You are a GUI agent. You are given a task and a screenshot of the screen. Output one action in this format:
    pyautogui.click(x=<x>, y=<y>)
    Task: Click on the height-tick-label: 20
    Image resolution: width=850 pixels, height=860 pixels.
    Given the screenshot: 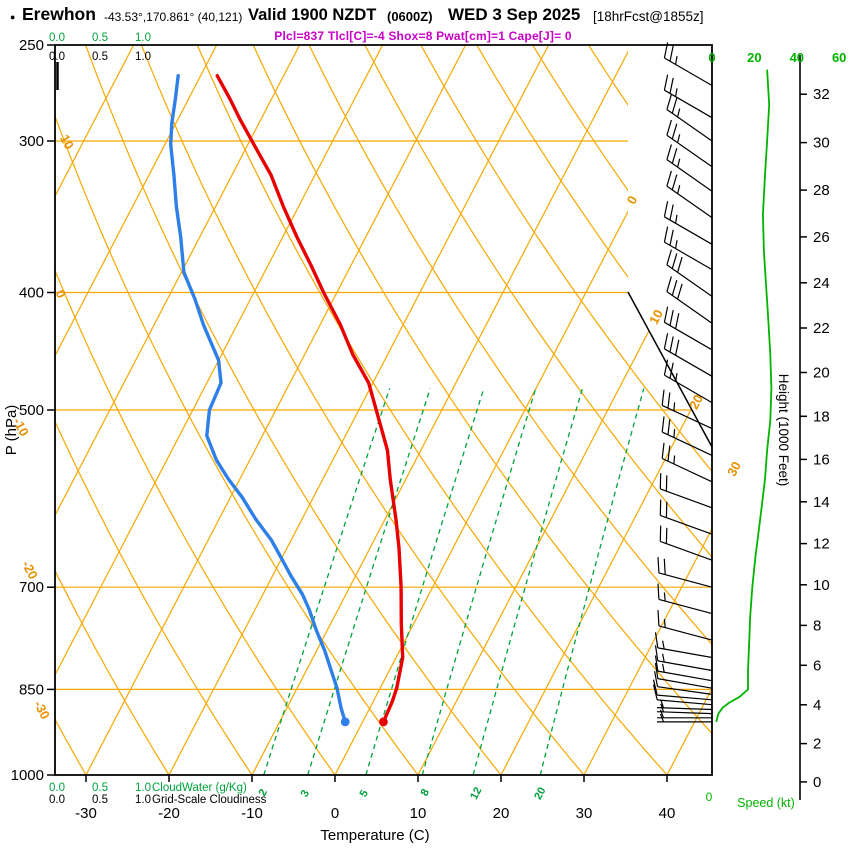 What is the action you would take?
    pyautogui.click(x=821, y=373)
    